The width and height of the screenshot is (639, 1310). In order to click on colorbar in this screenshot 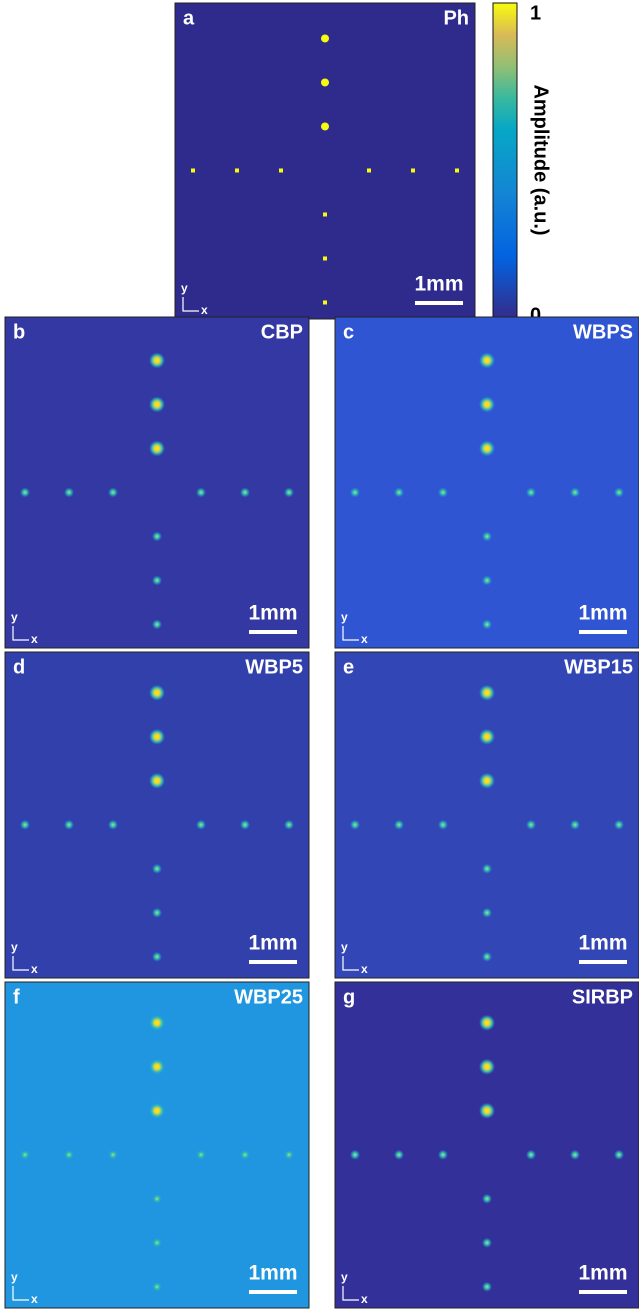, I will do `click(505, 161)`.